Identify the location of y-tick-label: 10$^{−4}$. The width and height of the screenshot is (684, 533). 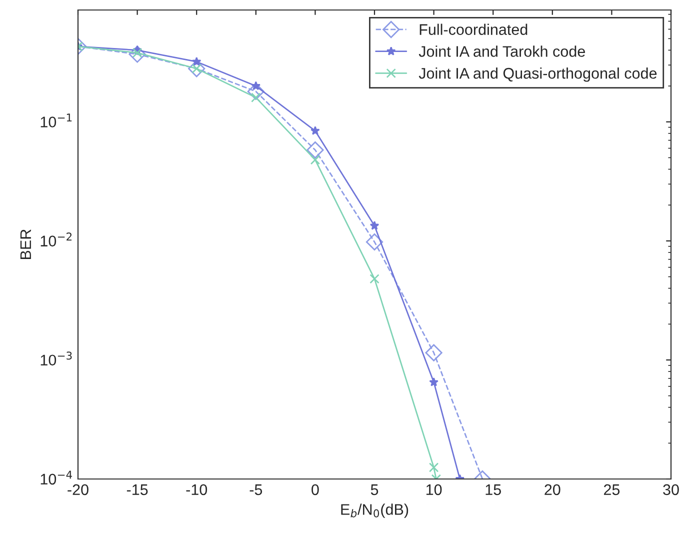
(56, 477).